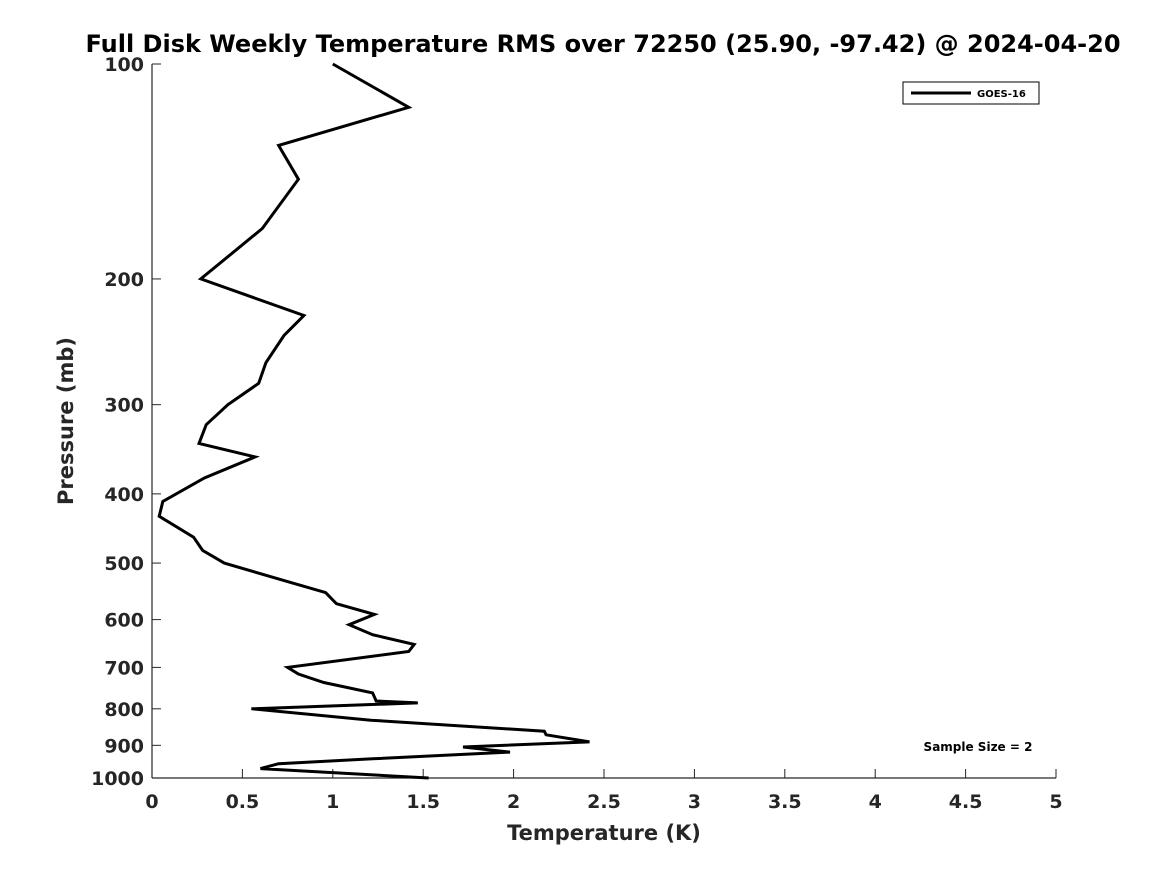 The width and height of the screenshot is (1167, 875). Describe the element at coordinates (124, 406) in the screenshot. I see `y-tick-label: 300` at that location.